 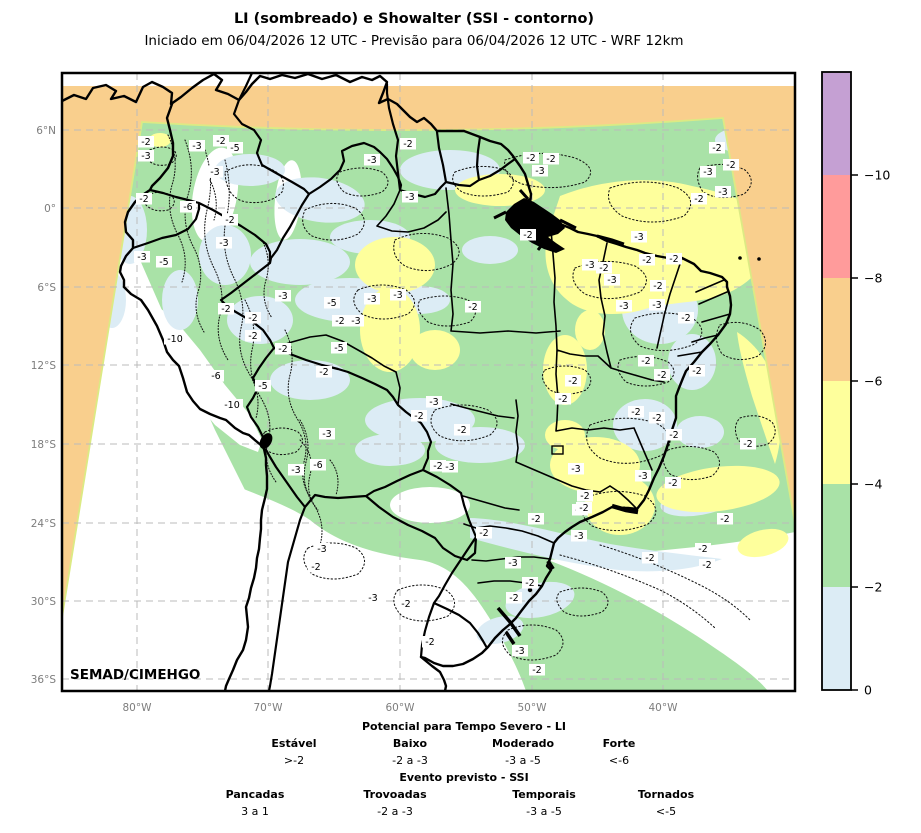 I want to click on watermark: SEMAD/CIMEHGO, so click(x=135, y=675).